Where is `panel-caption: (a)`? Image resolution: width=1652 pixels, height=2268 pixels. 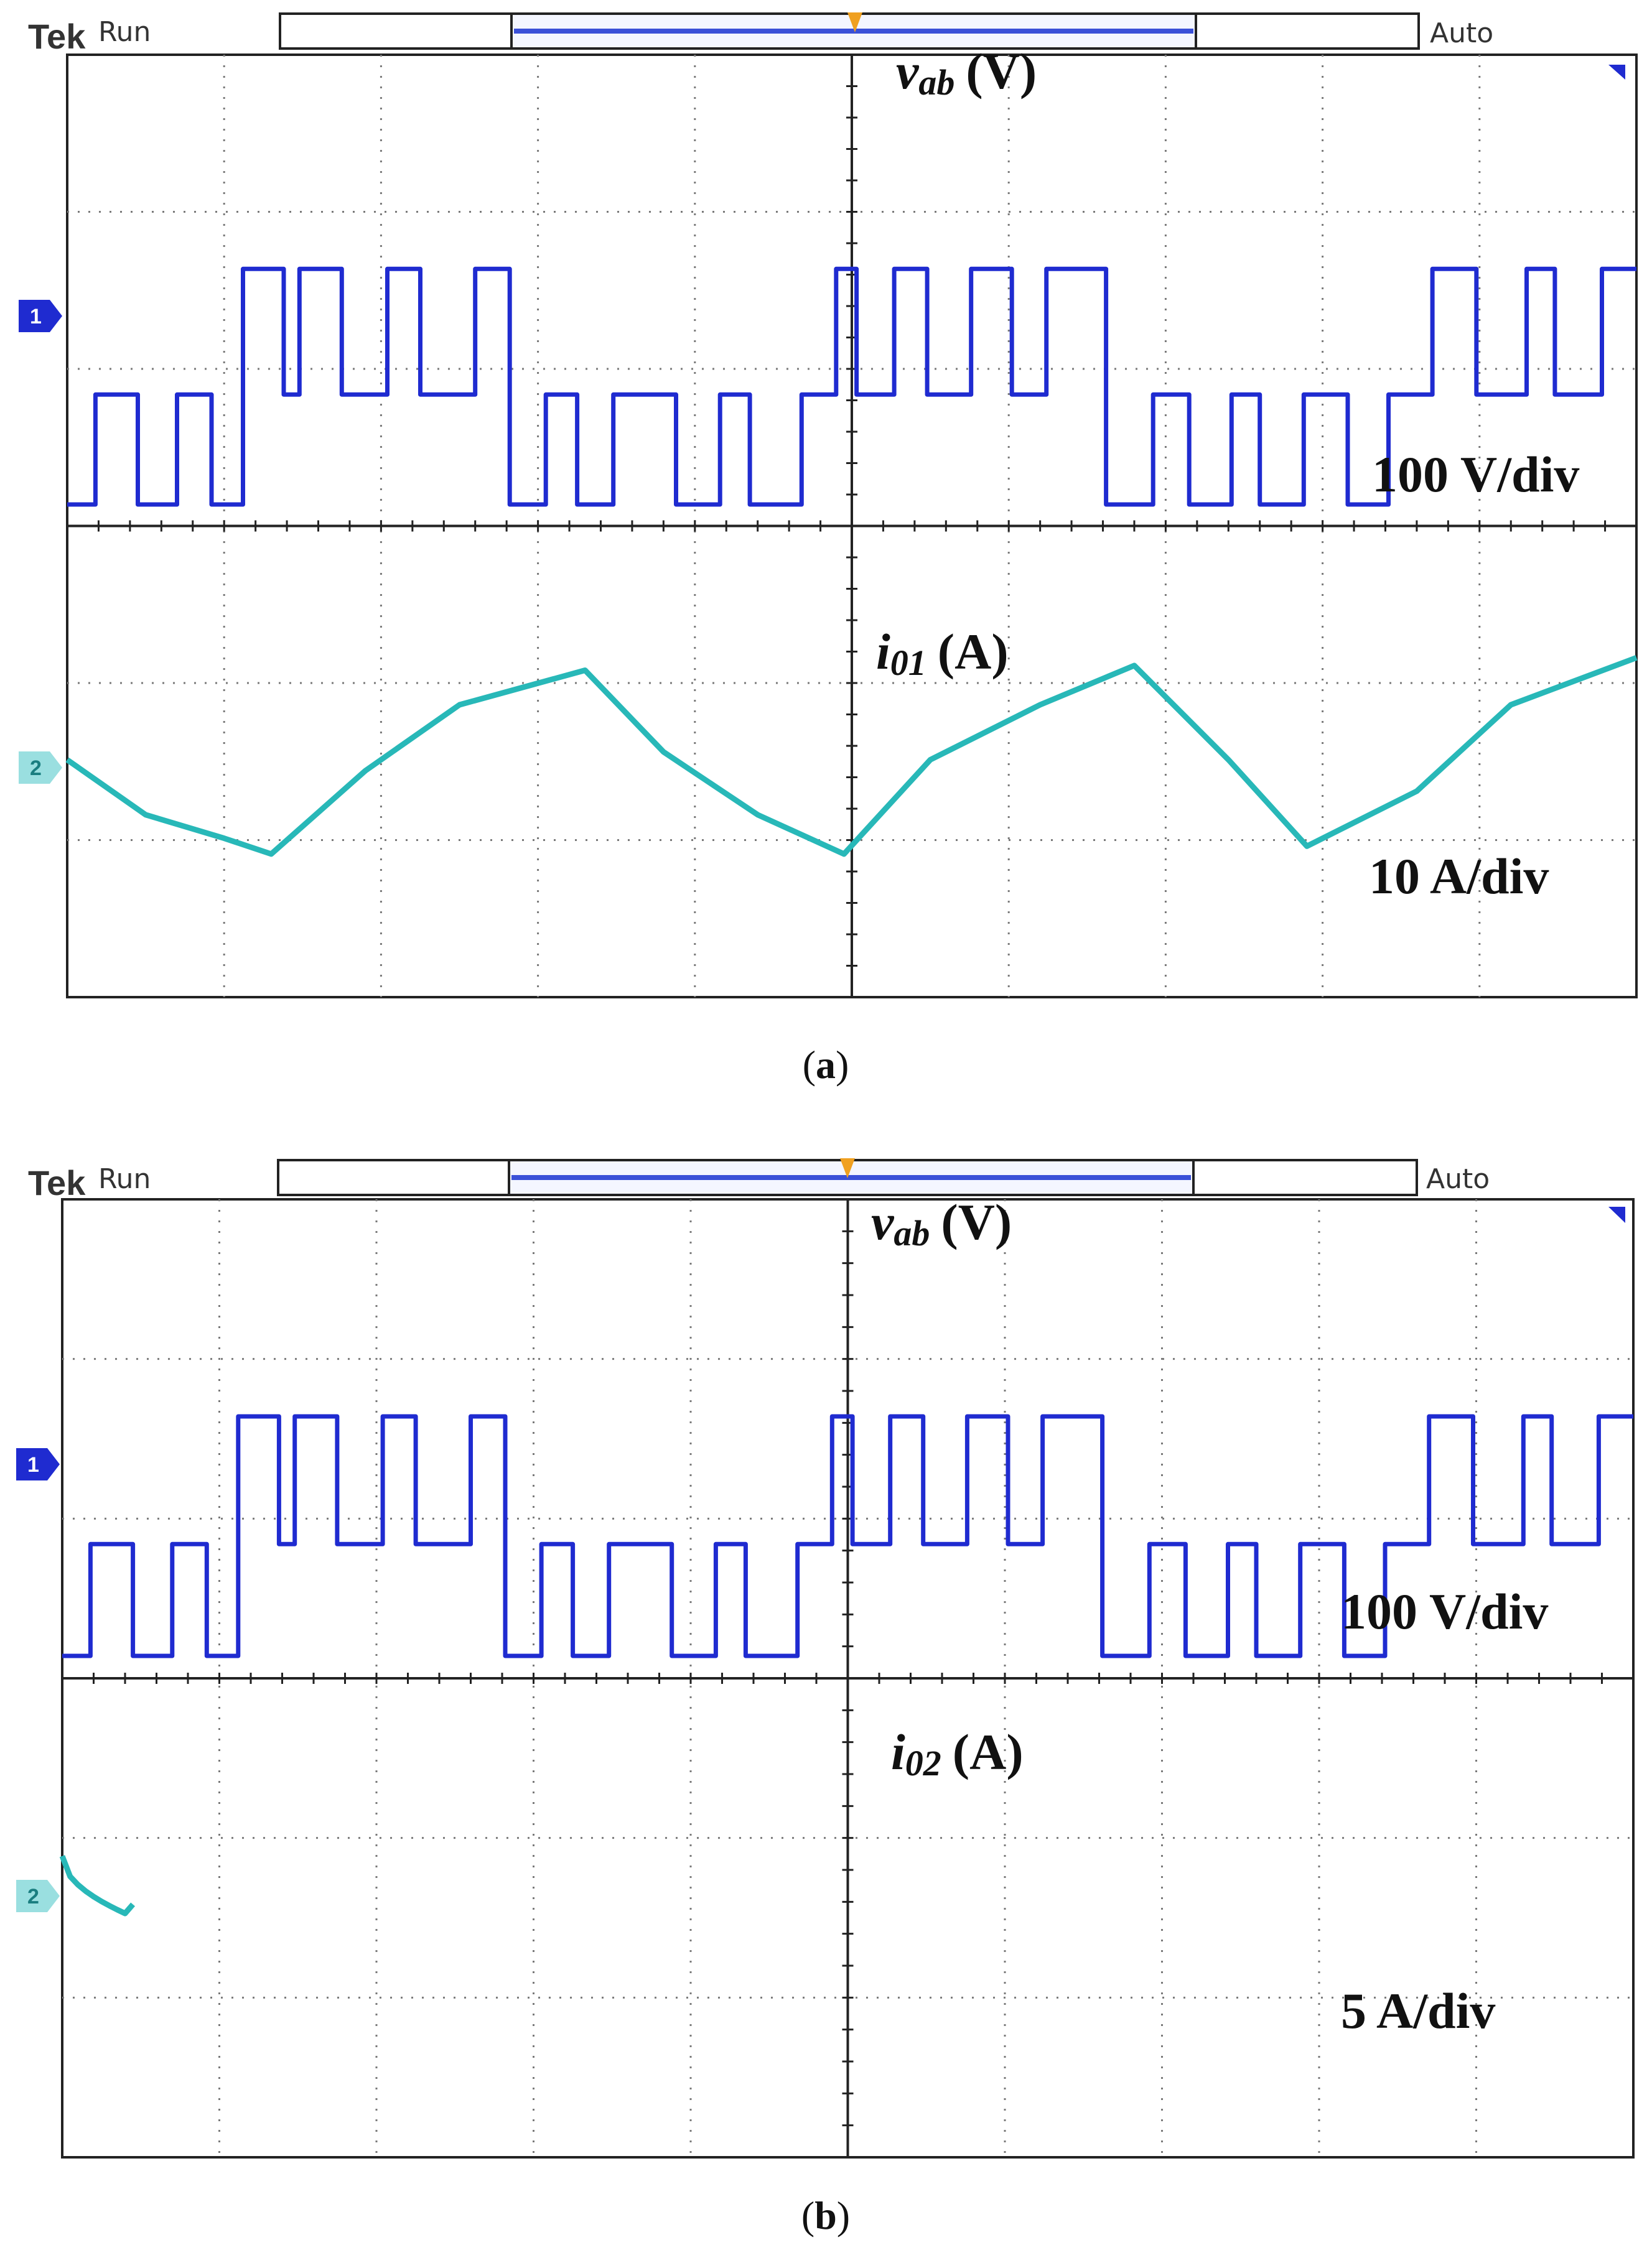 panel-caption: (a) is located at coordinates (826, 1065).